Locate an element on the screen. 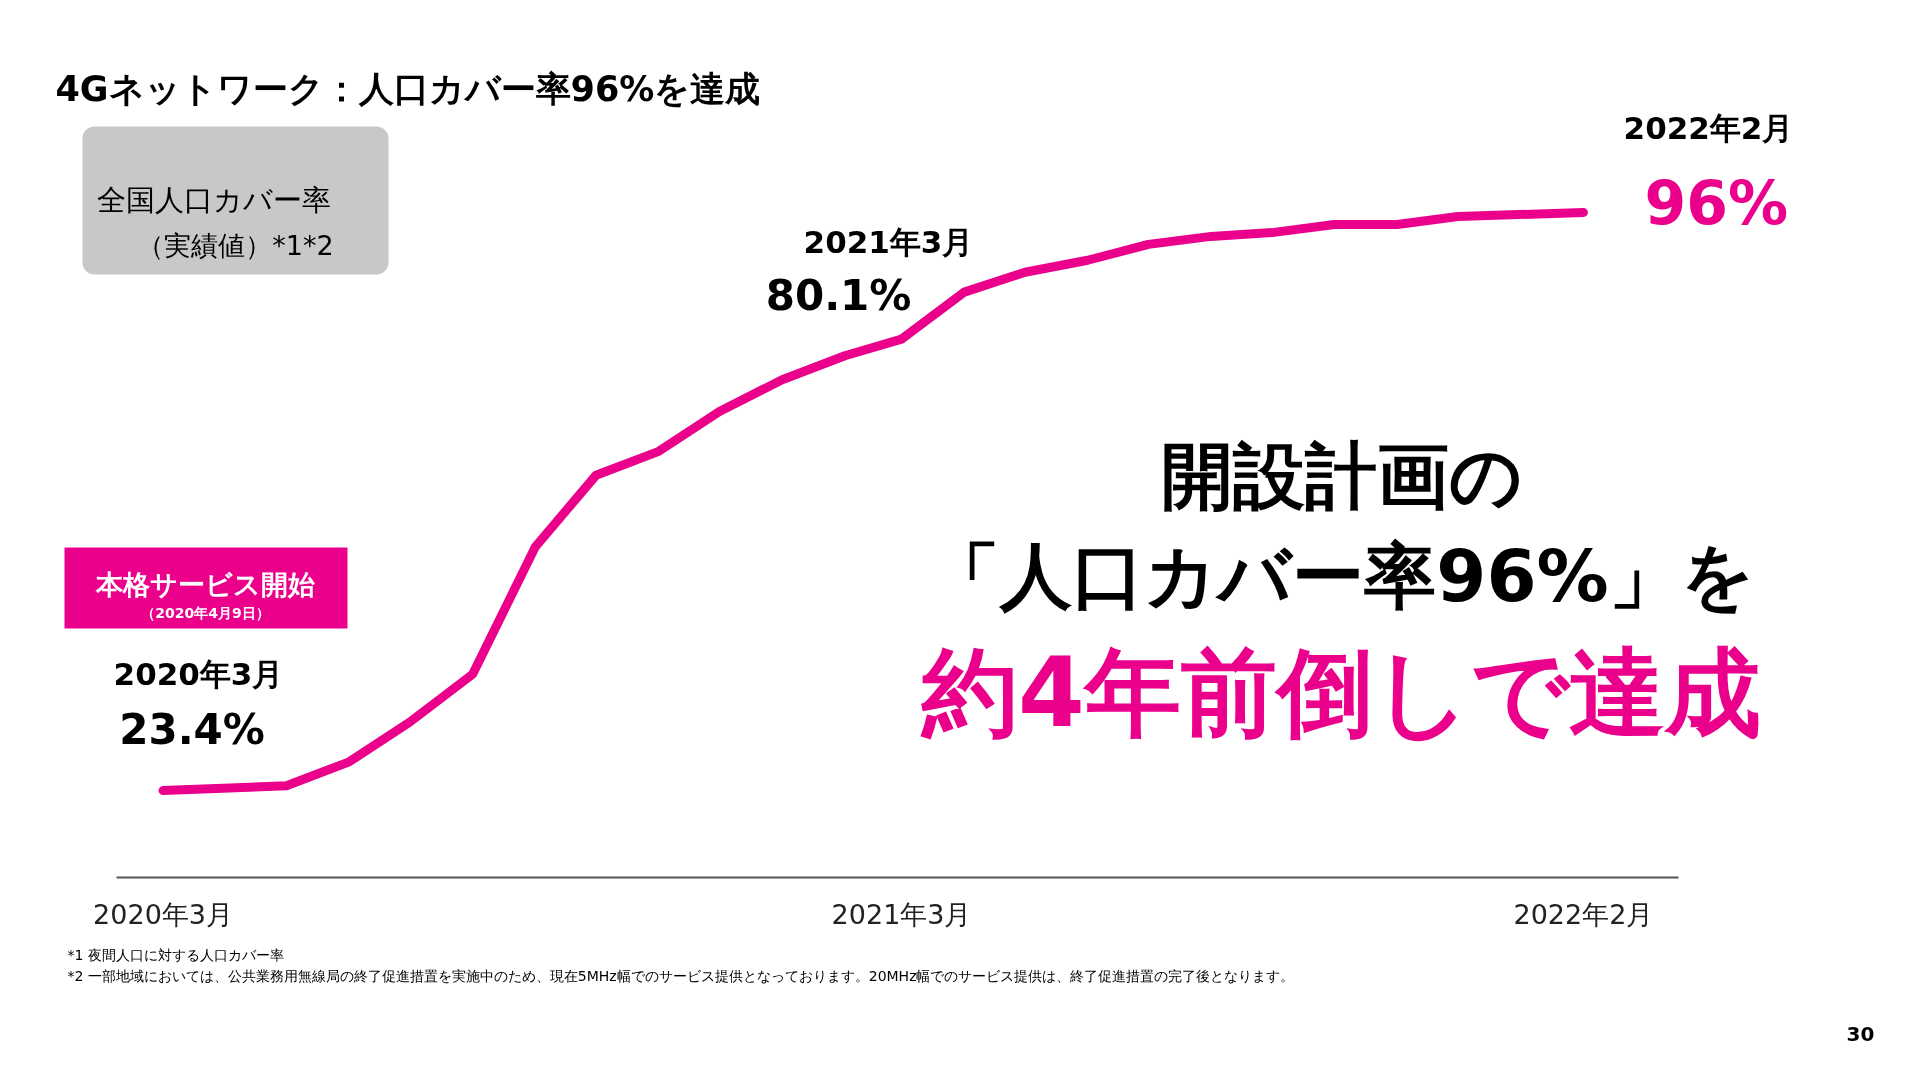 This screenshot has height=1080, width=1920. annotation: 本格サービス開始 is located at coordinates (205, 584).